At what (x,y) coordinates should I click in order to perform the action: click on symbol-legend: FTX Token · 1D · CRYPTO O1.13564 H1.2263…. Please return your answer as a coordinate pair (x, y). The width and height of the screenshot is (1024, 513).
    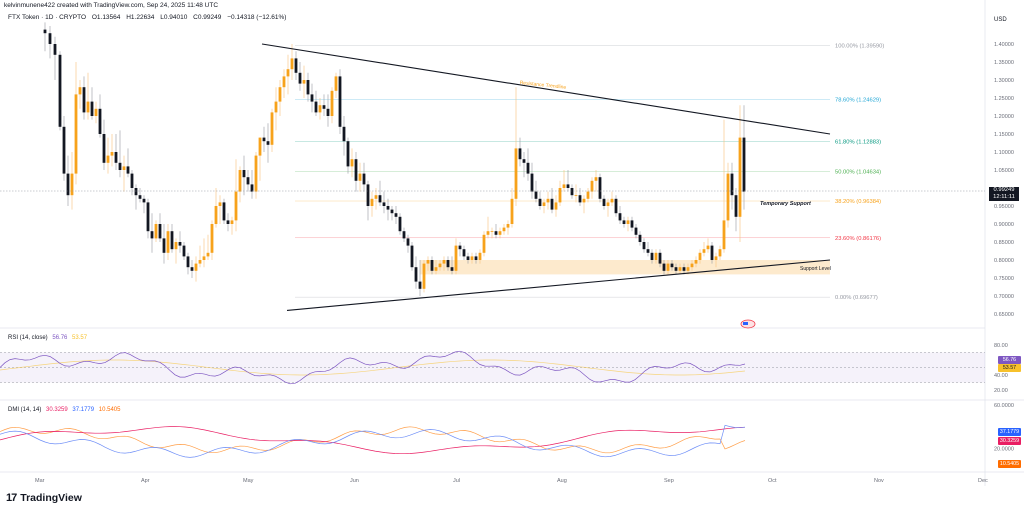
    Looking at the image, I should click on (149, 17).